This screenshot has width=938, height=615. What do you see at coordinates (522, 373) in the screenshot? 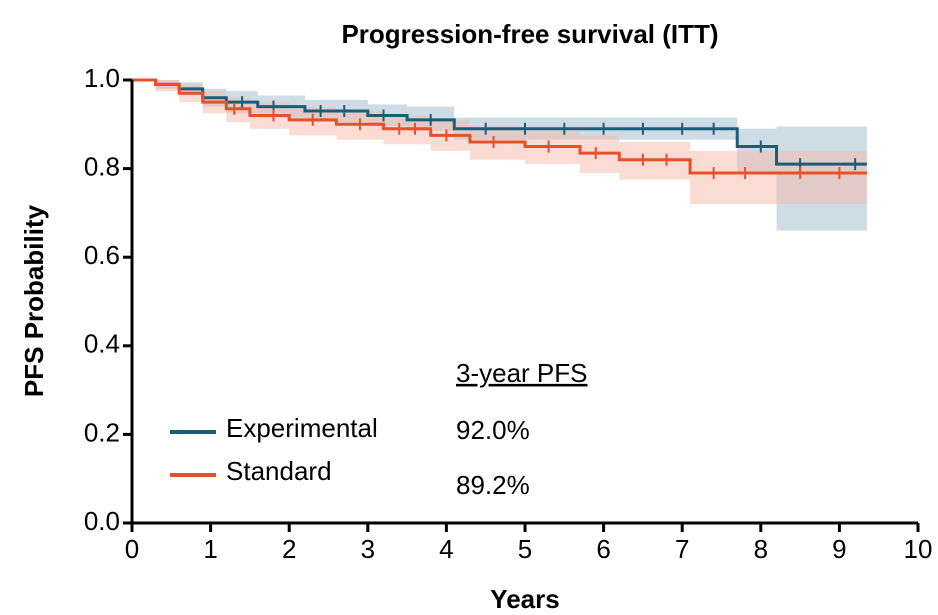
I see `annotation-title: 3-year PFS` at bounding box center [522, 373].